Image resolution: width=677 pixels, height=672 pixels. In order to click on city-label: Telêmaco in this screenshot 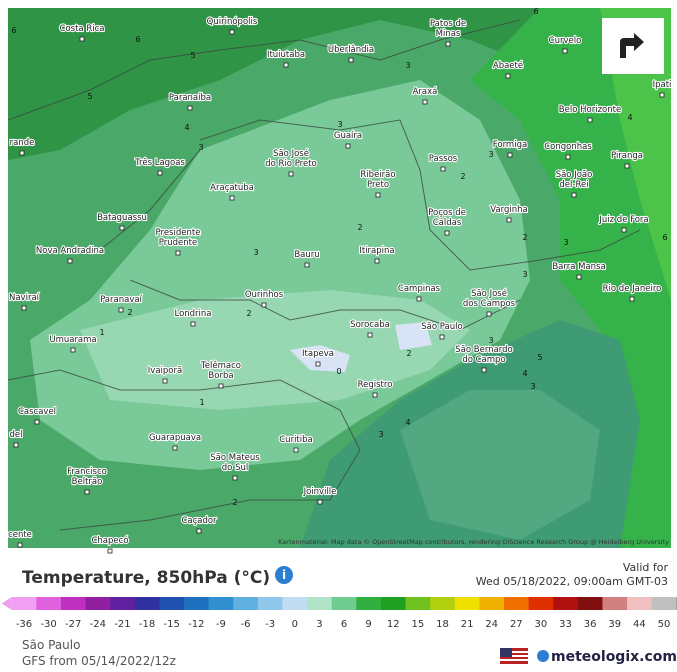, I will do `click(220, 365)`.